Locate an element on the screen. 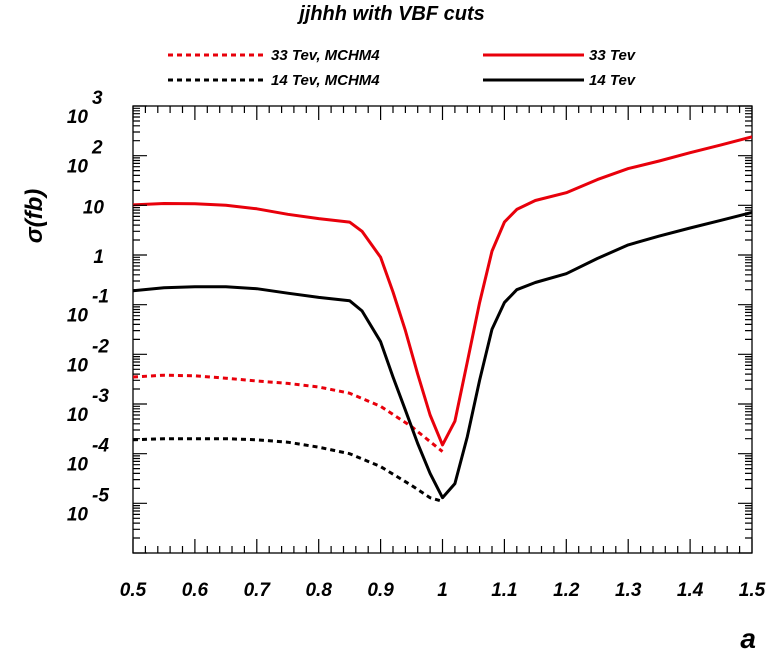  svg-text: -1 is located at coordinates (100, 297).